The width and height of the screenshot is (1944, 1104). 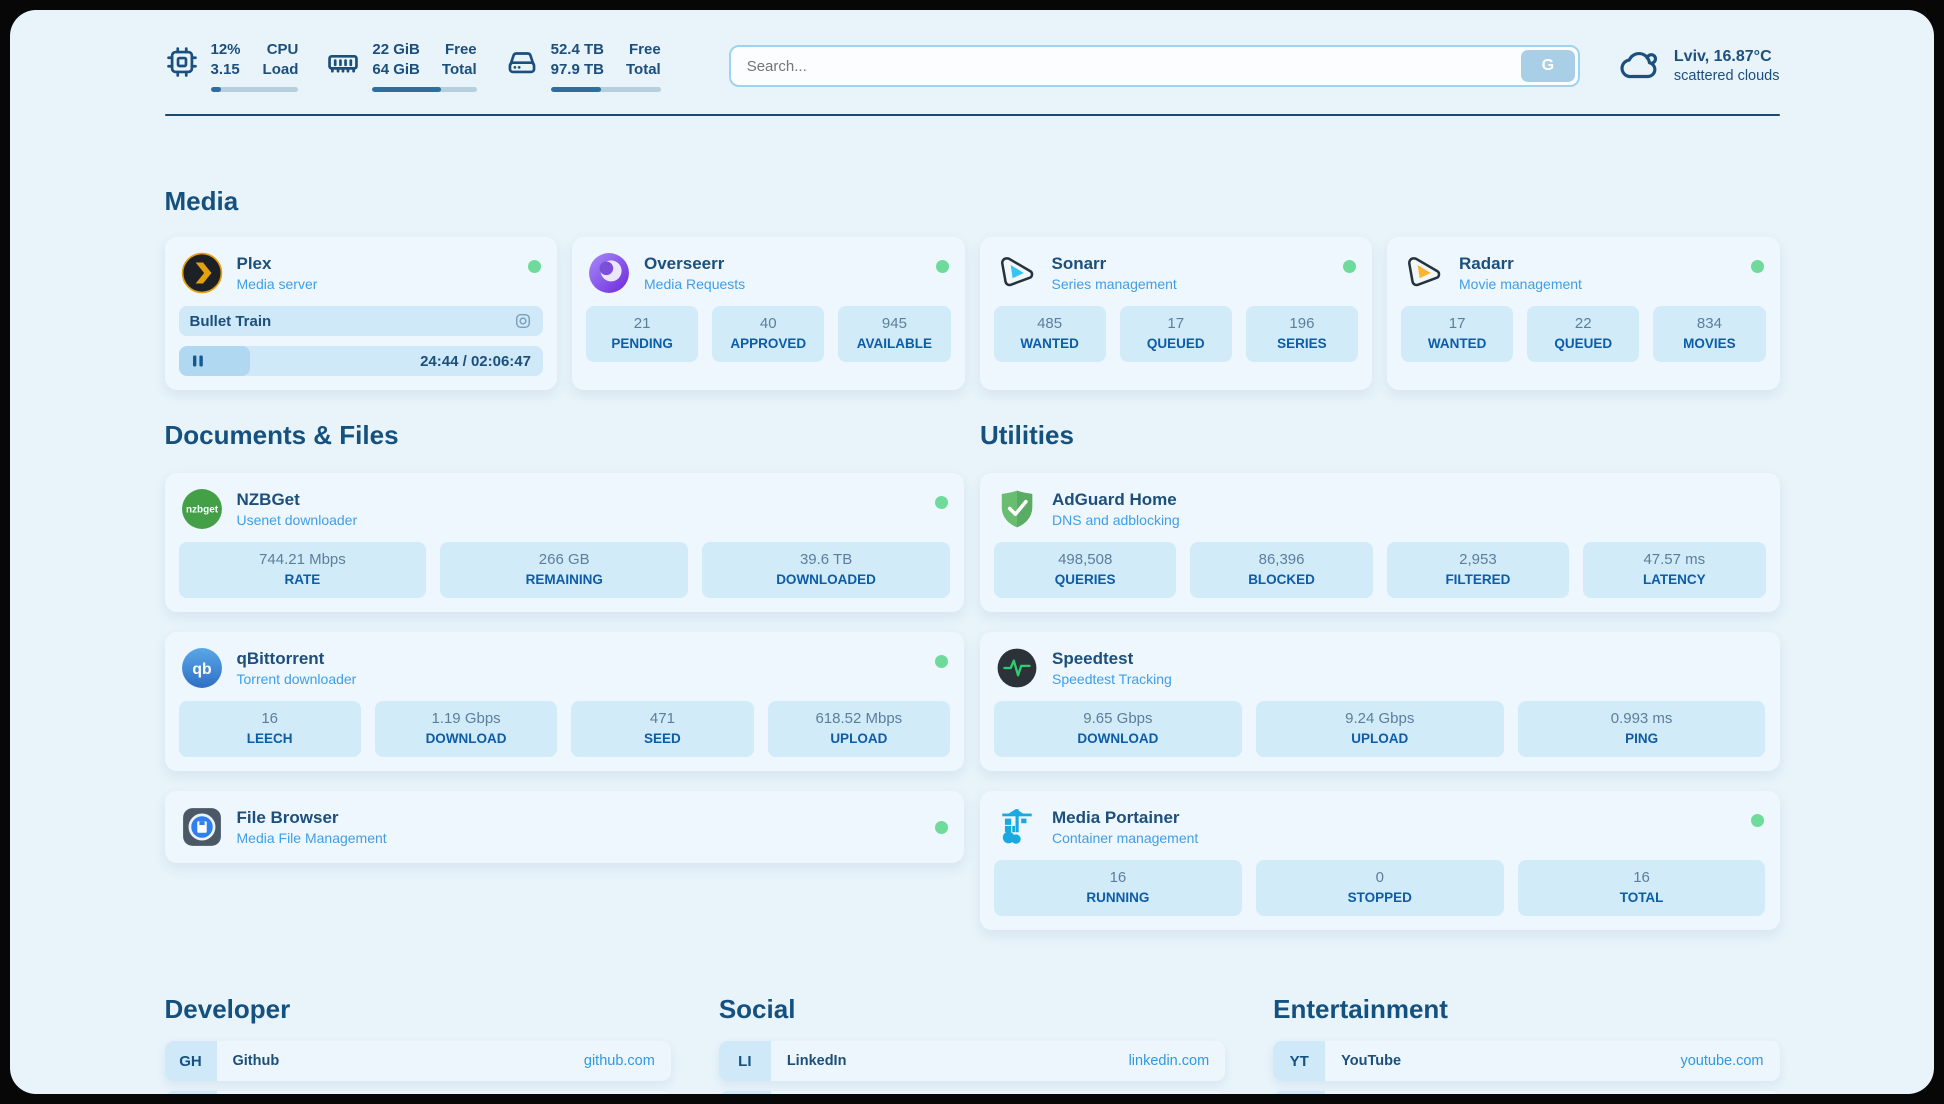 What do you see at coordinates (1379, 897) in the screenshot?
I see `stat-label: STOPPED` at bounding box center [1379, 897].